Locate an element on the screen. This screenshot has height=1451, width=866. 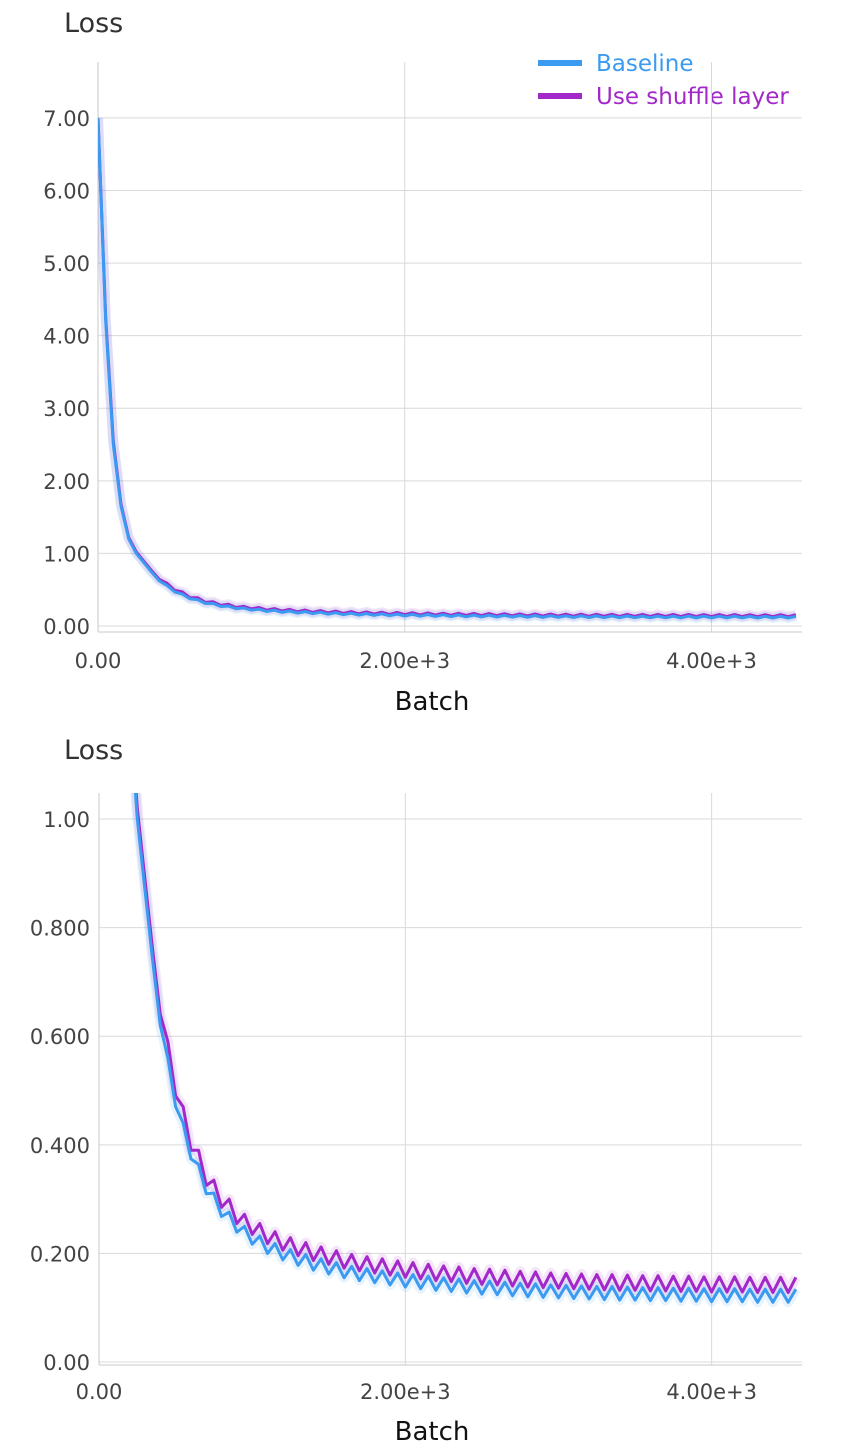
y-tick-label: 0.600 is located at coordinates (60, 1037).